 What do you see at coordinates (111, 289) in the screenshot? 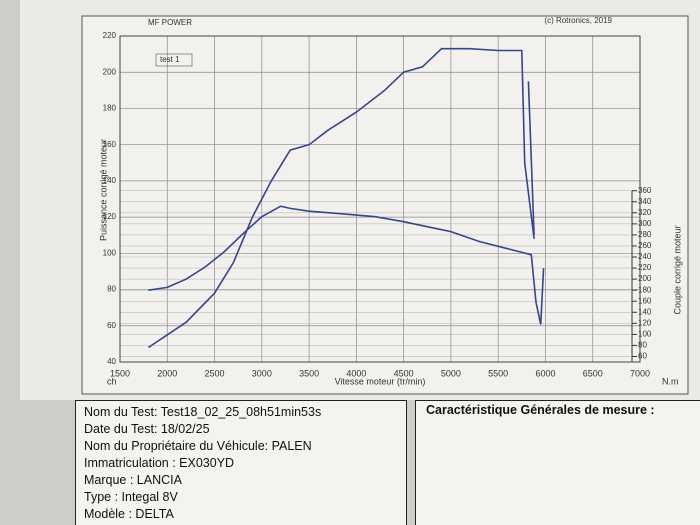
I see `y-tick-label: 80` at bounding box center [111, 289].